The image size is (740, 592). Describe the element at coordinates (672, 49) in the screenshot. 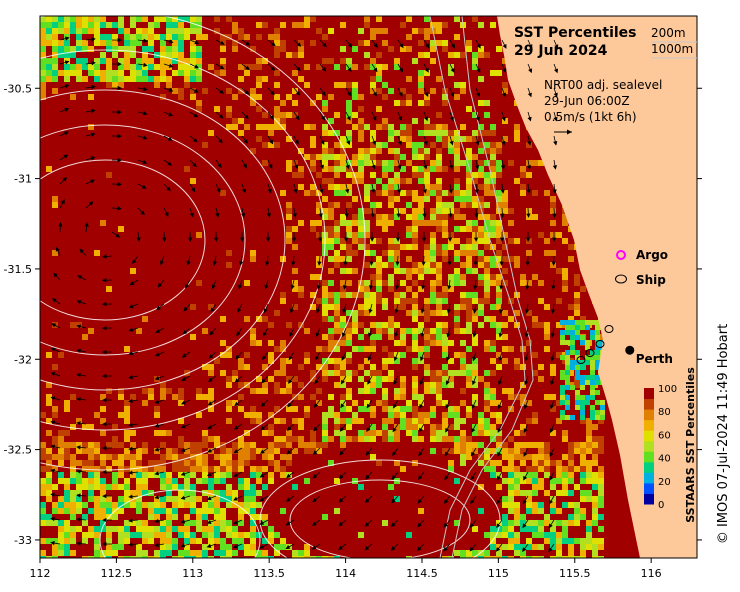

I see `depth-contour-1000m: 1000m` at that location.